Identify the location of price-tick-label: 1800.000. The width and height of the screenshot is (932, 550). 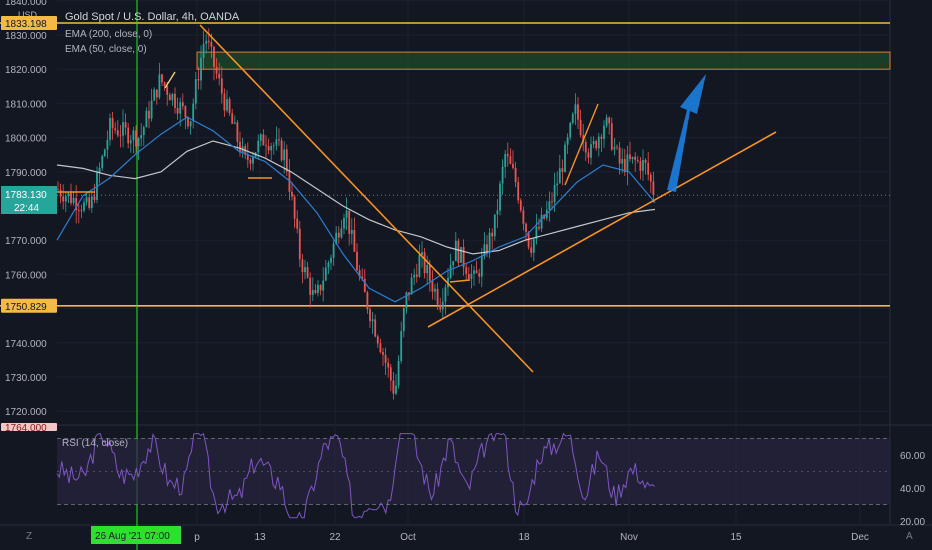
(26, 139).